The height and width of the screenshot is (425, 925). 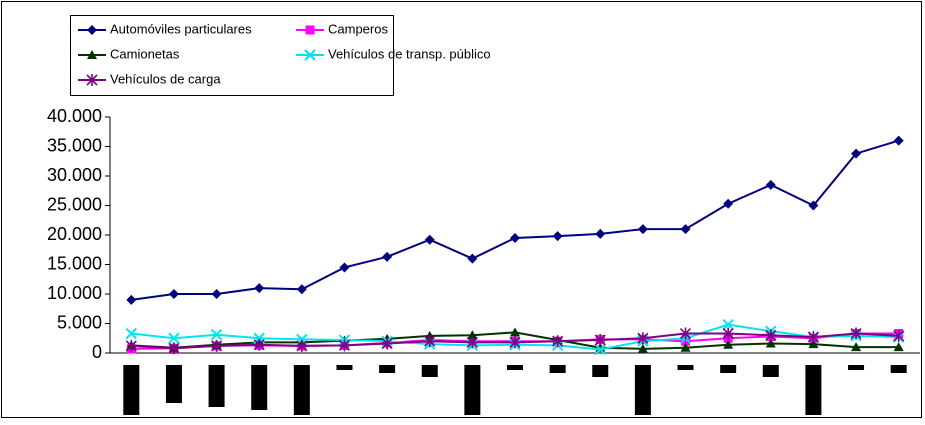 I want to click on y-tick-label: 25.000, so click(x=74, y=204).